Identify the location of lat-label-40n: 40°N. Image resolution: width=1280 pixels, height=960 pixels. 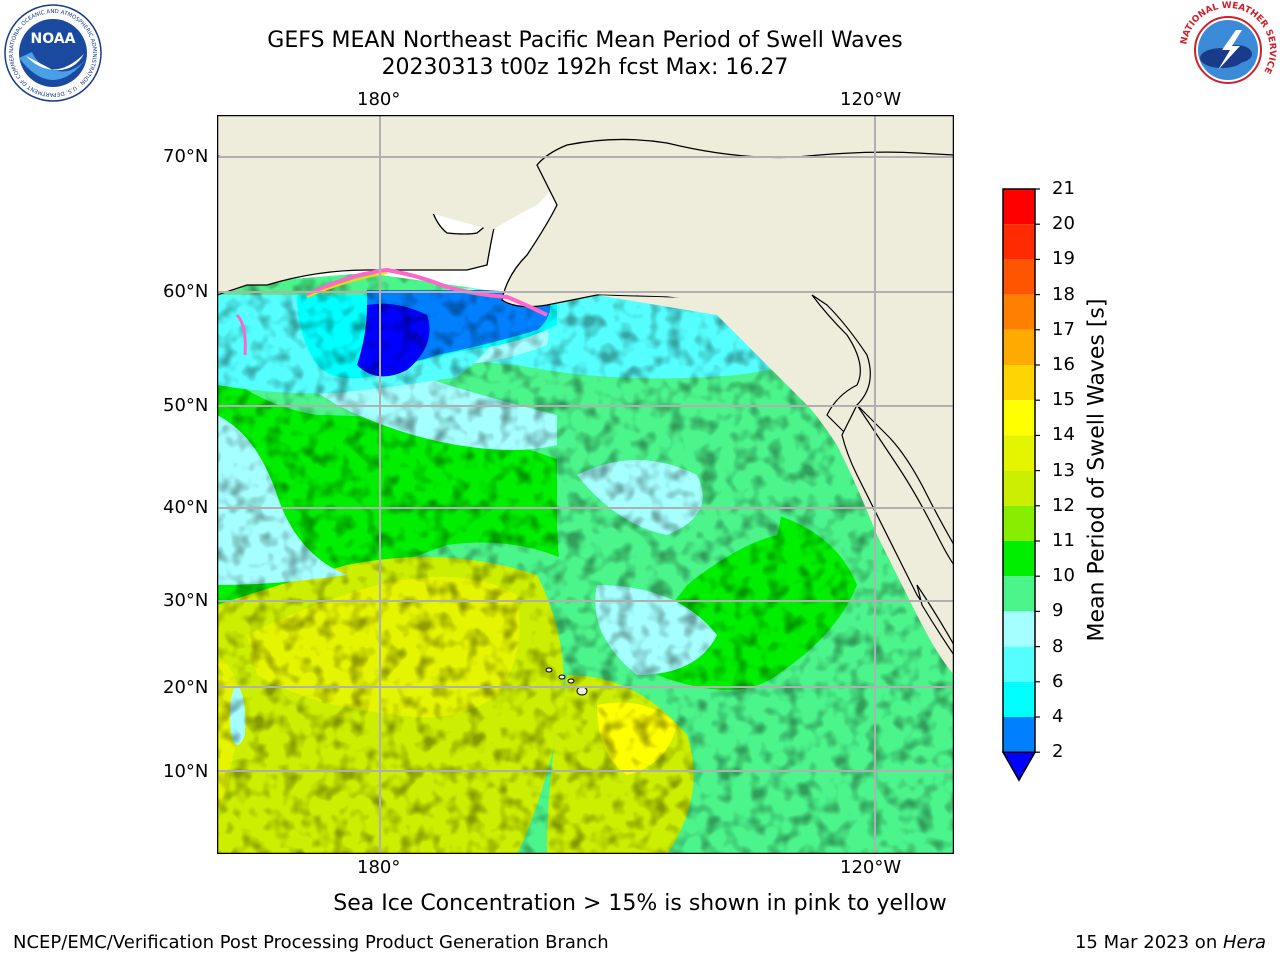
(186, 507).